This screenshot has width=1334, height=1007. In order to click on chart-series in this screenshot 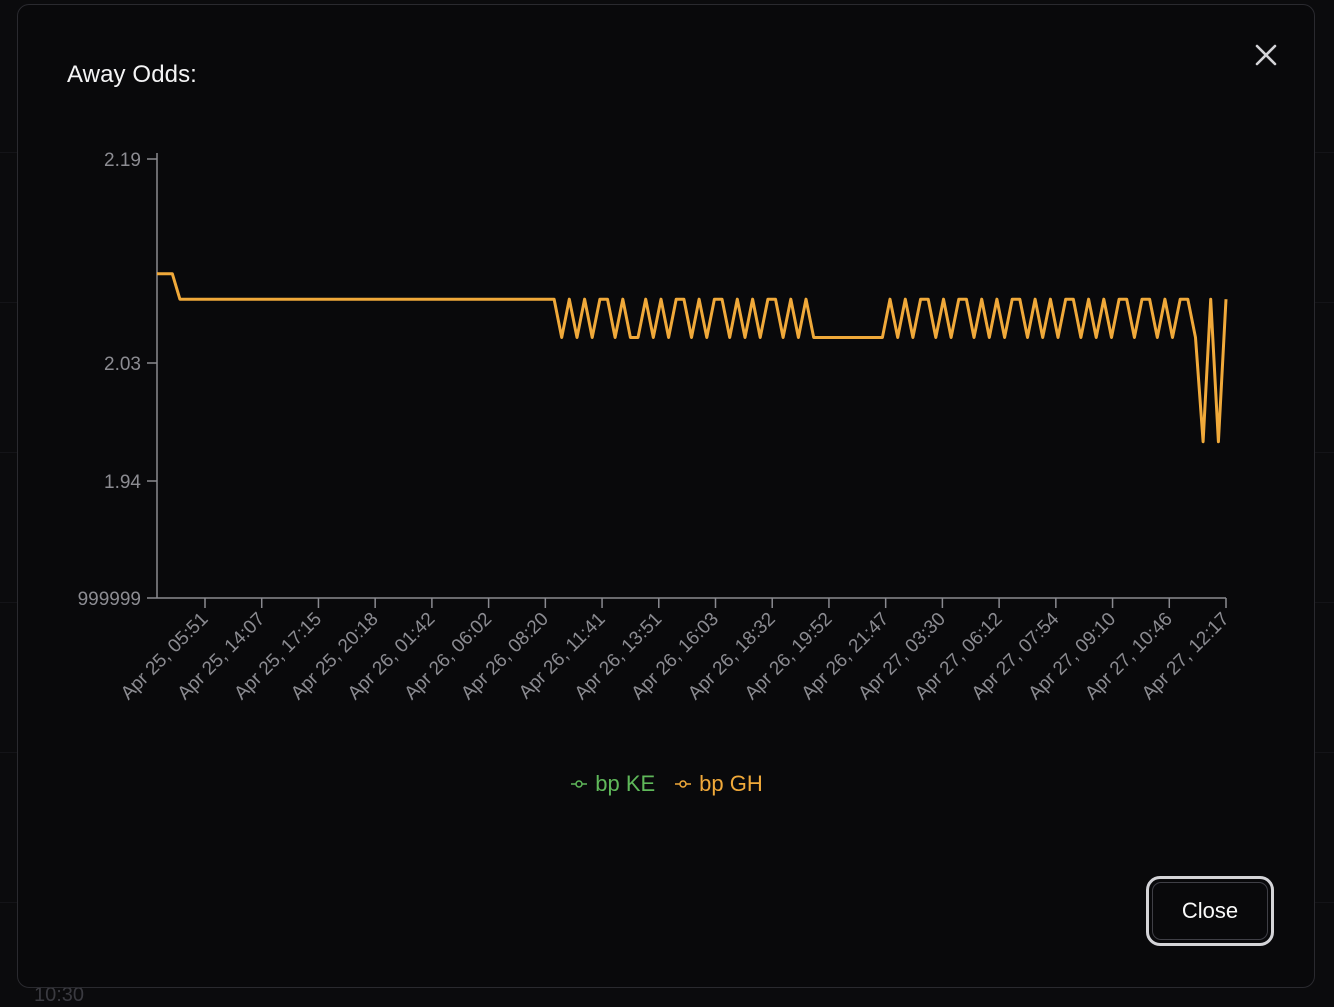, I will do `click(692, 358)`.